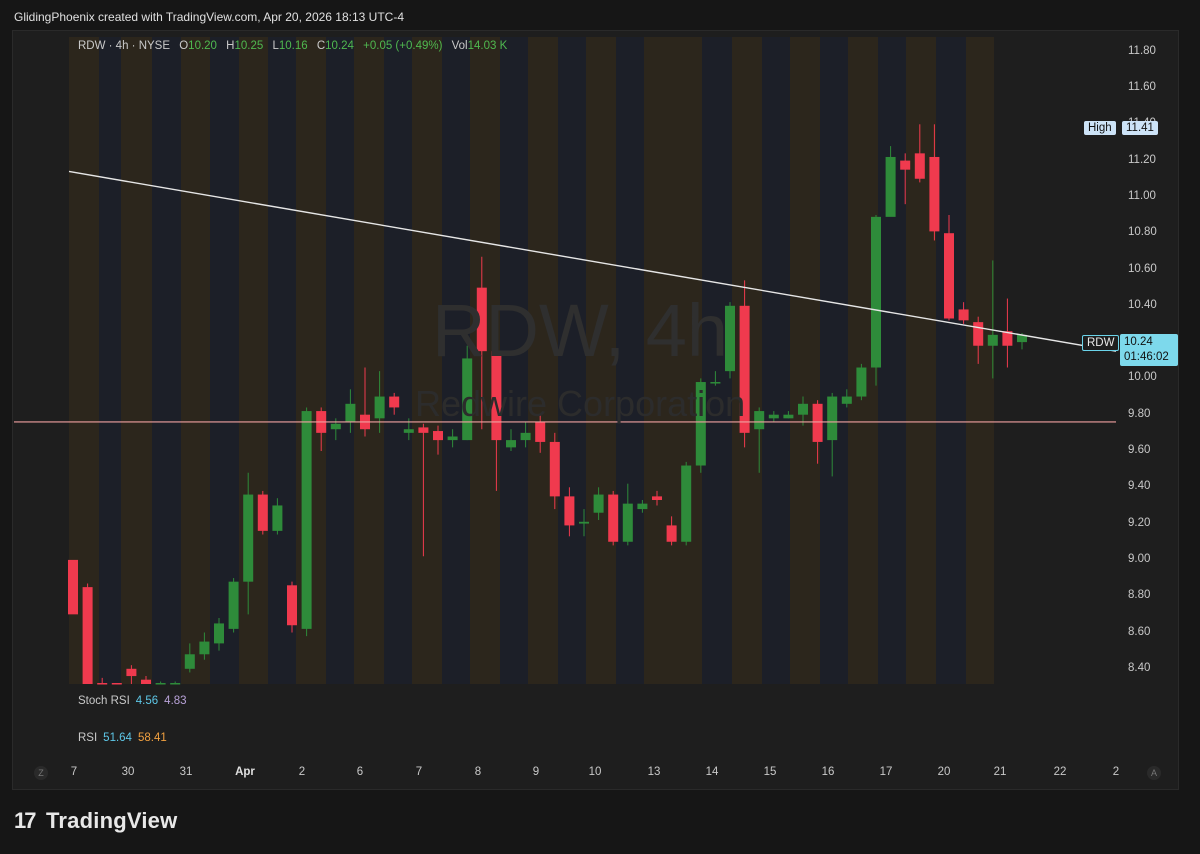  Describe the element at coordinates (1139, 667) in the screenshot. I see `y-tick-label: 8.40` at that location.